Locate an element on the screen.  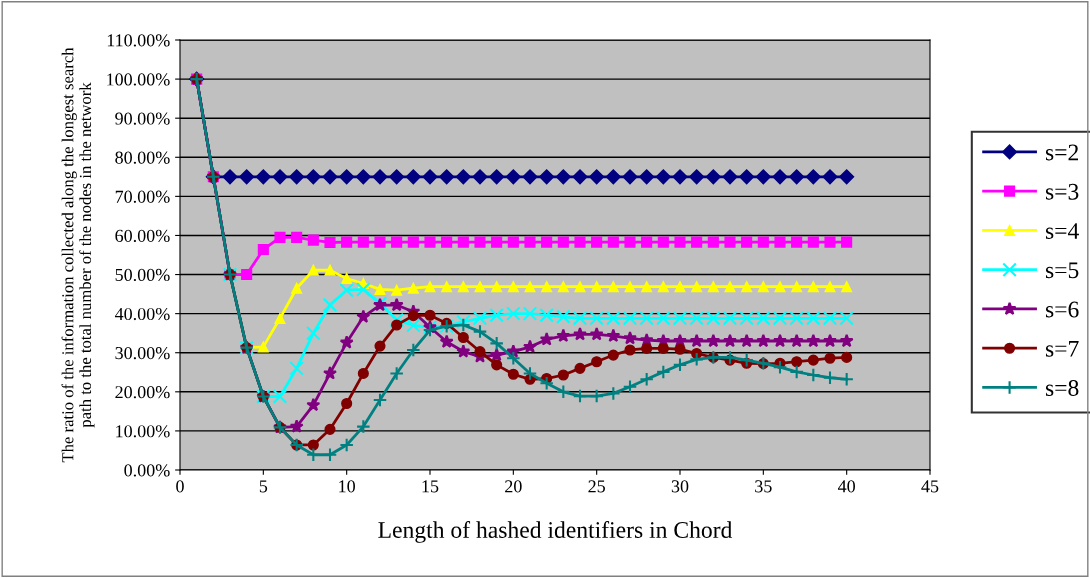
legend-label: s=7 is located at coordinates (1062, 349).